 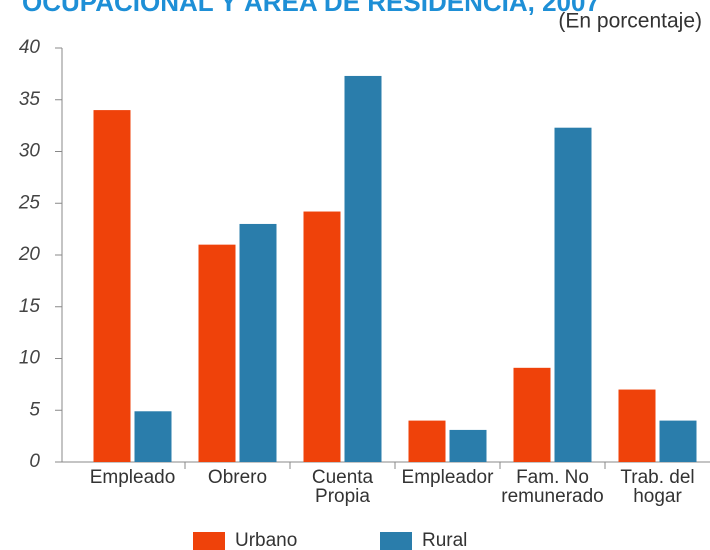 I want to click on y-tick-label: 10, so click(x=30, y=358).